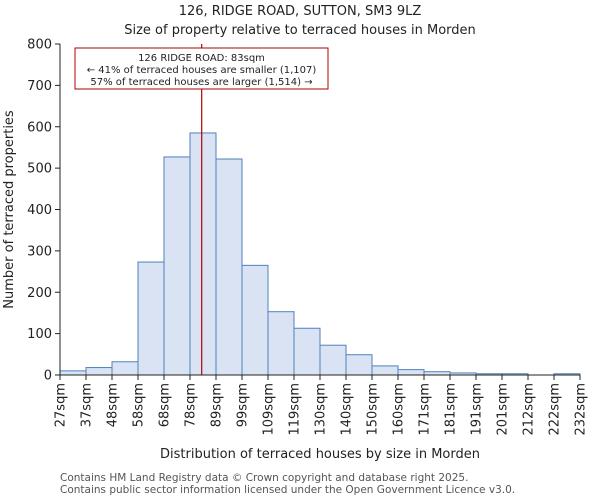 The height and width of the screenshot is (500, 600). Describe the element at coordinates (255, 320) in the screenshot. I see `bar-99sqm` at that location.